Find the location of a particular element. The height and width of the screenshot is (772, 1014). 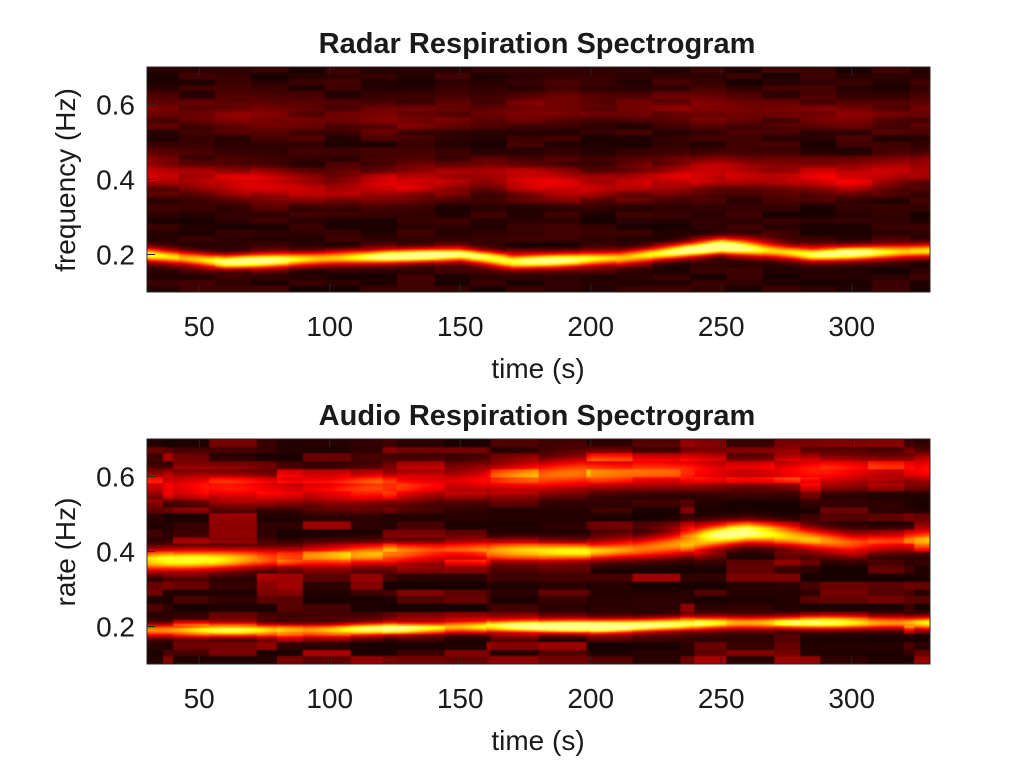

chart-title: Audio Respiration Spectrogram is located at coordinates (537, 416).